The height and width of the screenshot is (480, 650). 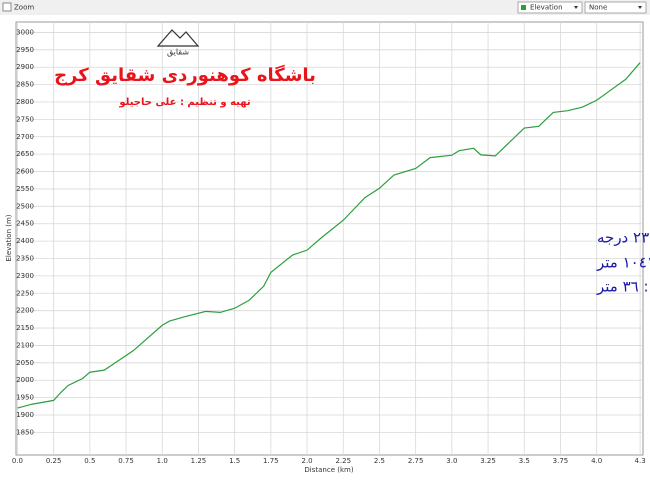 What do you see at coordinates (596, 461) in the screenshot?
I see `x-tick-label: 4.0` at bounding box center [596, 461].